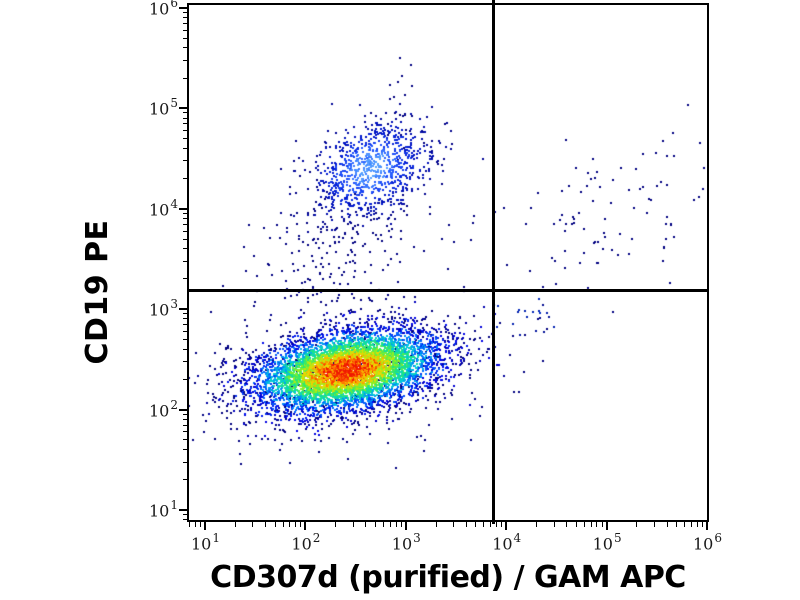 The image size is (800, 600). Describe the element at coordinates (163, 107) in the screenshot. I see `y-tick-label: 10⁵` at that location.